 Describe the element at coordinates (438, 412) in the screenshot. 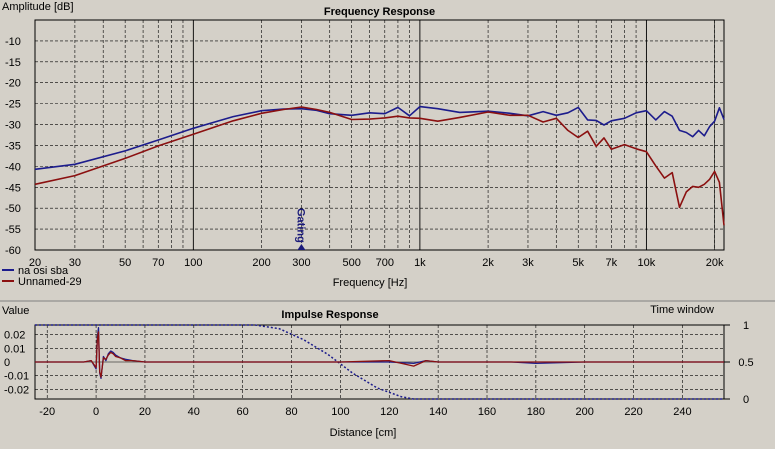

I see `impulse-x-tick-label: 140` at that location.